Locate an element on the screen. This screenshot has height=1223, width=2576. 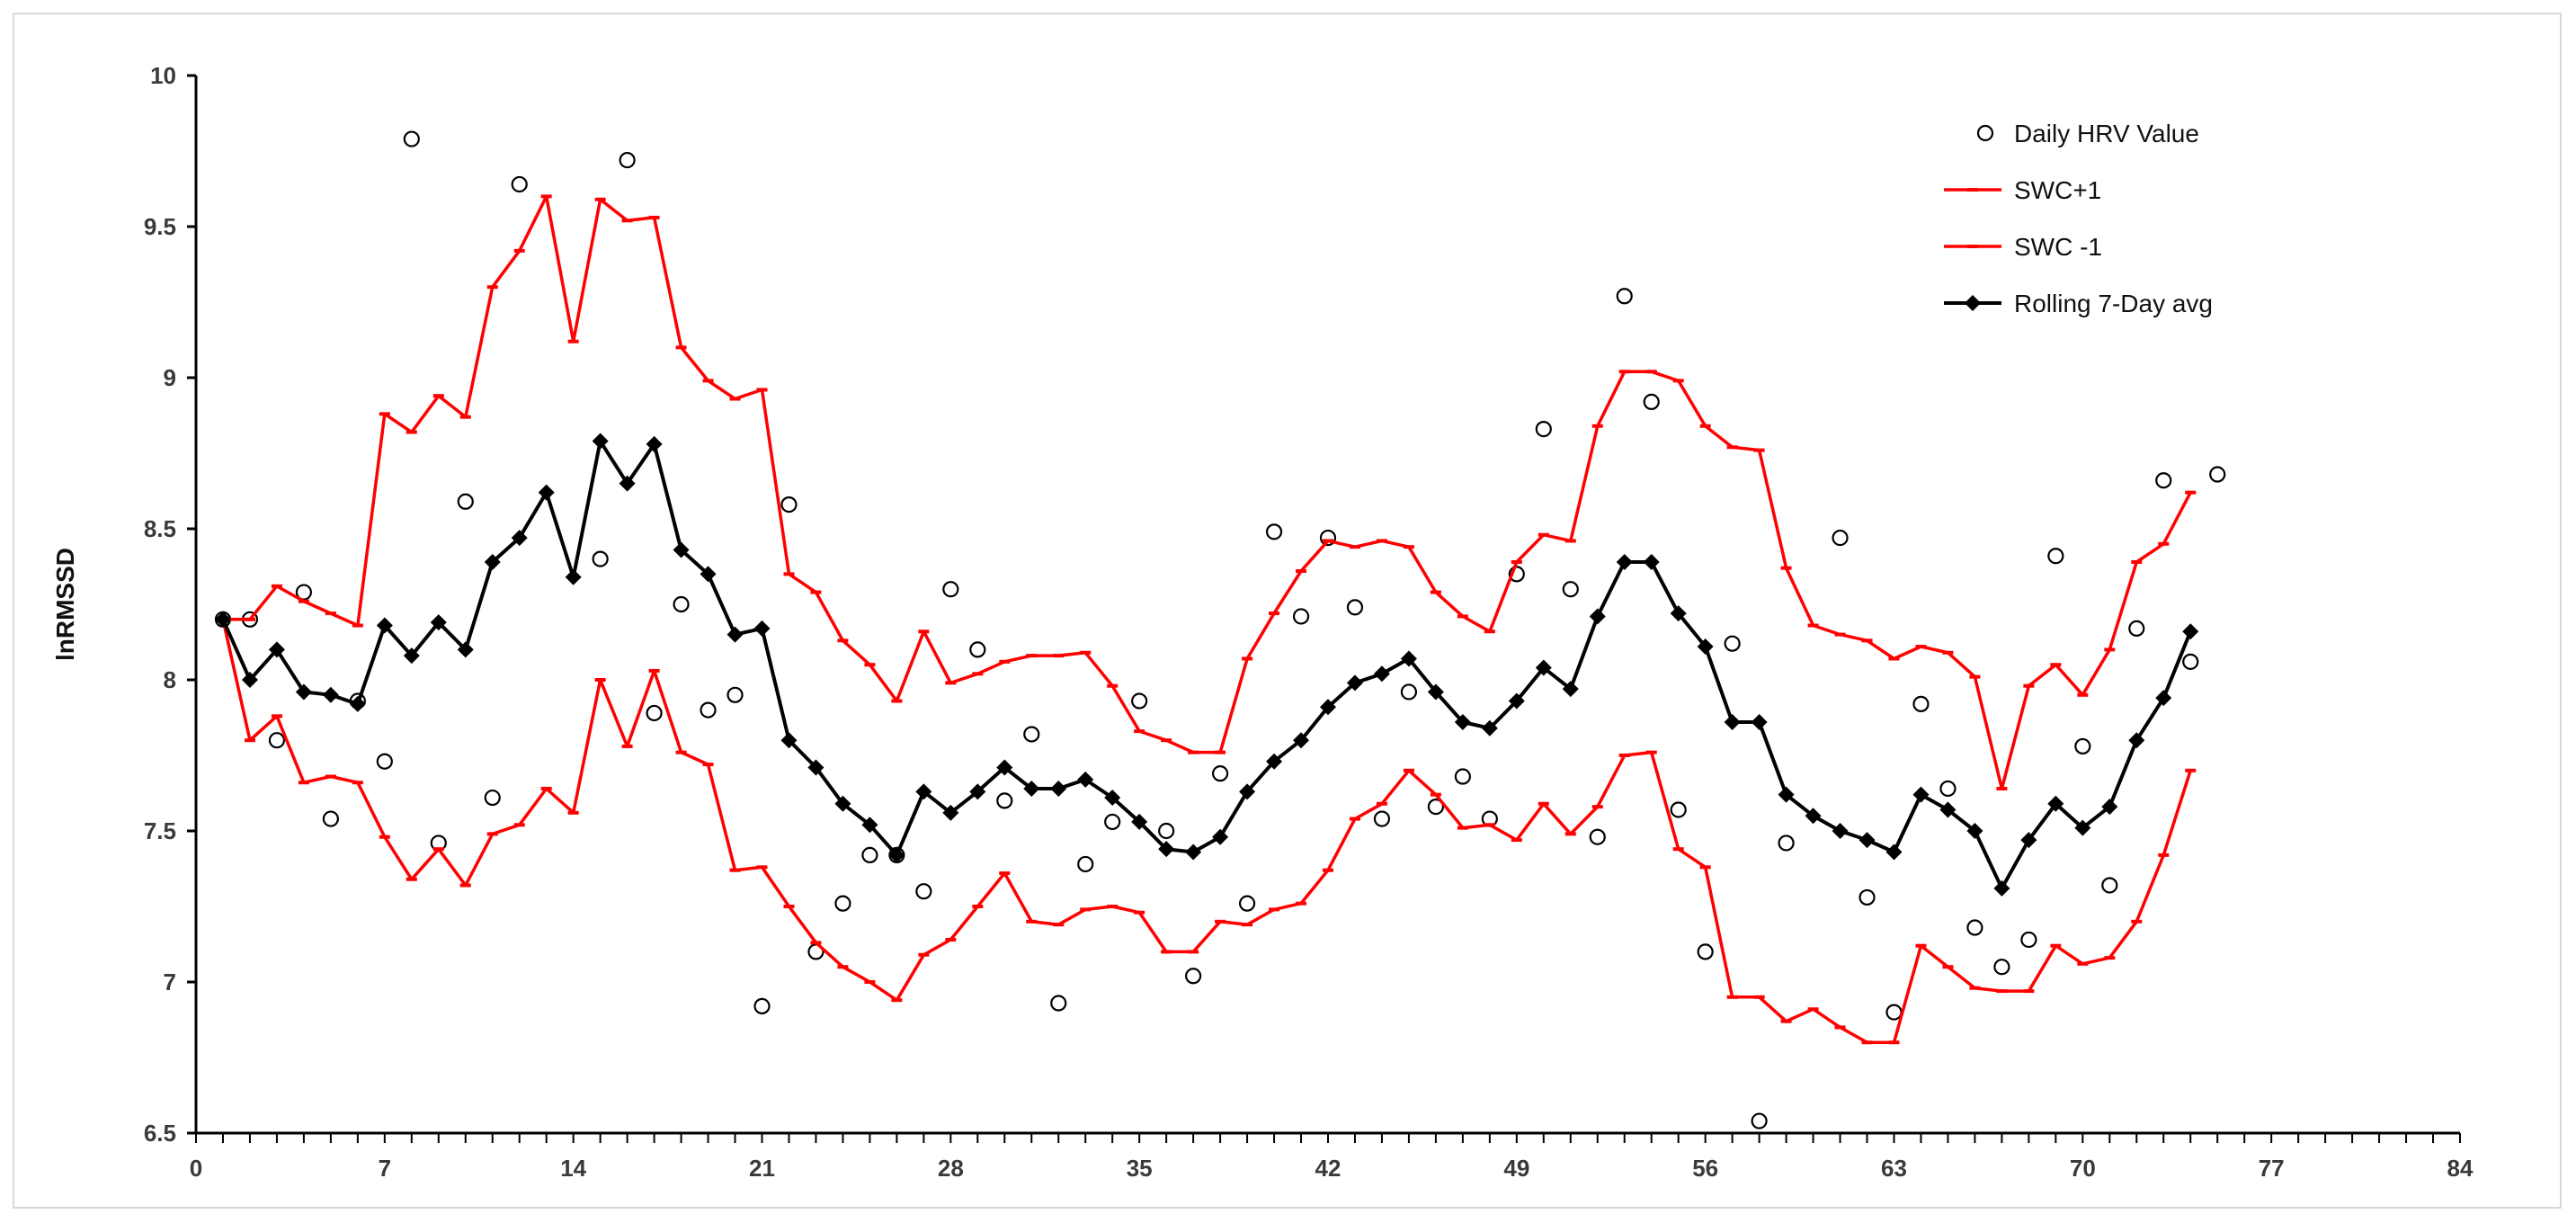
x-tick-label: 77 is located at coordinates (2272, 1168).